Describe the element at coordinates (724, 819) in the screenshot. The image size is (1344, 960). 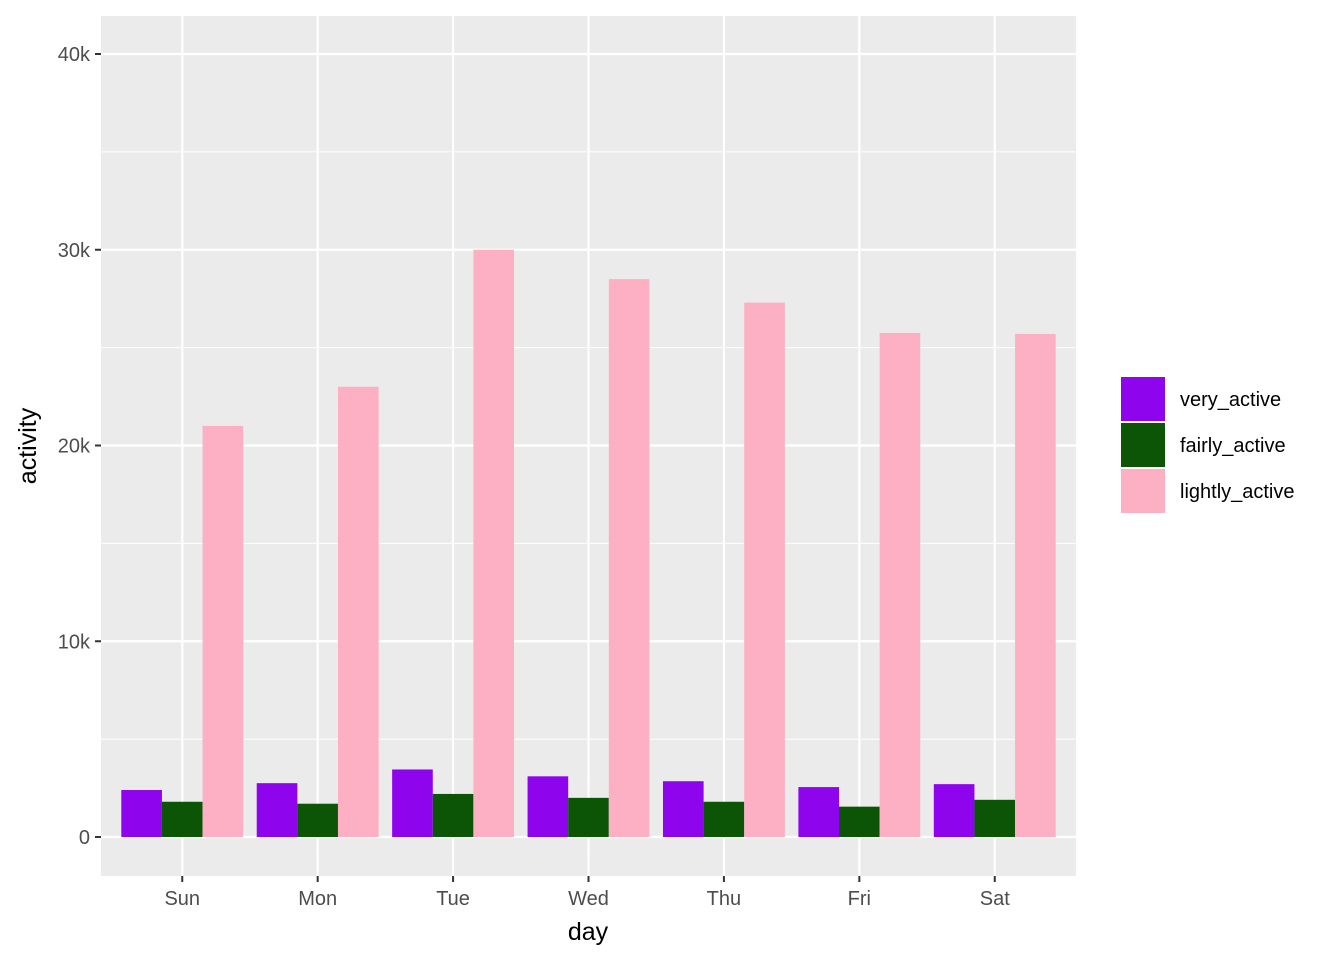
I see `bar-fairly_active-Thu` at that location.